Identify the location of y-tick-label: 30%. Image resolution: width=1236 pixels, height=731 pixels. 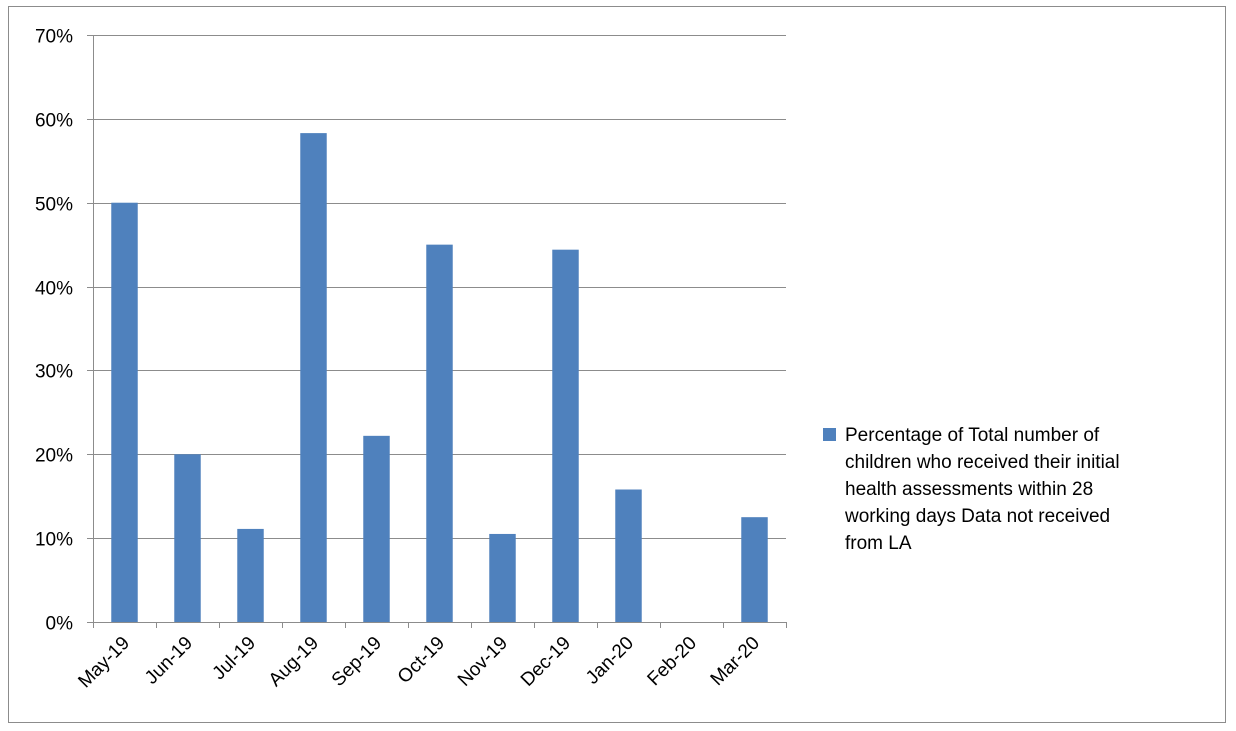
(54, 372).